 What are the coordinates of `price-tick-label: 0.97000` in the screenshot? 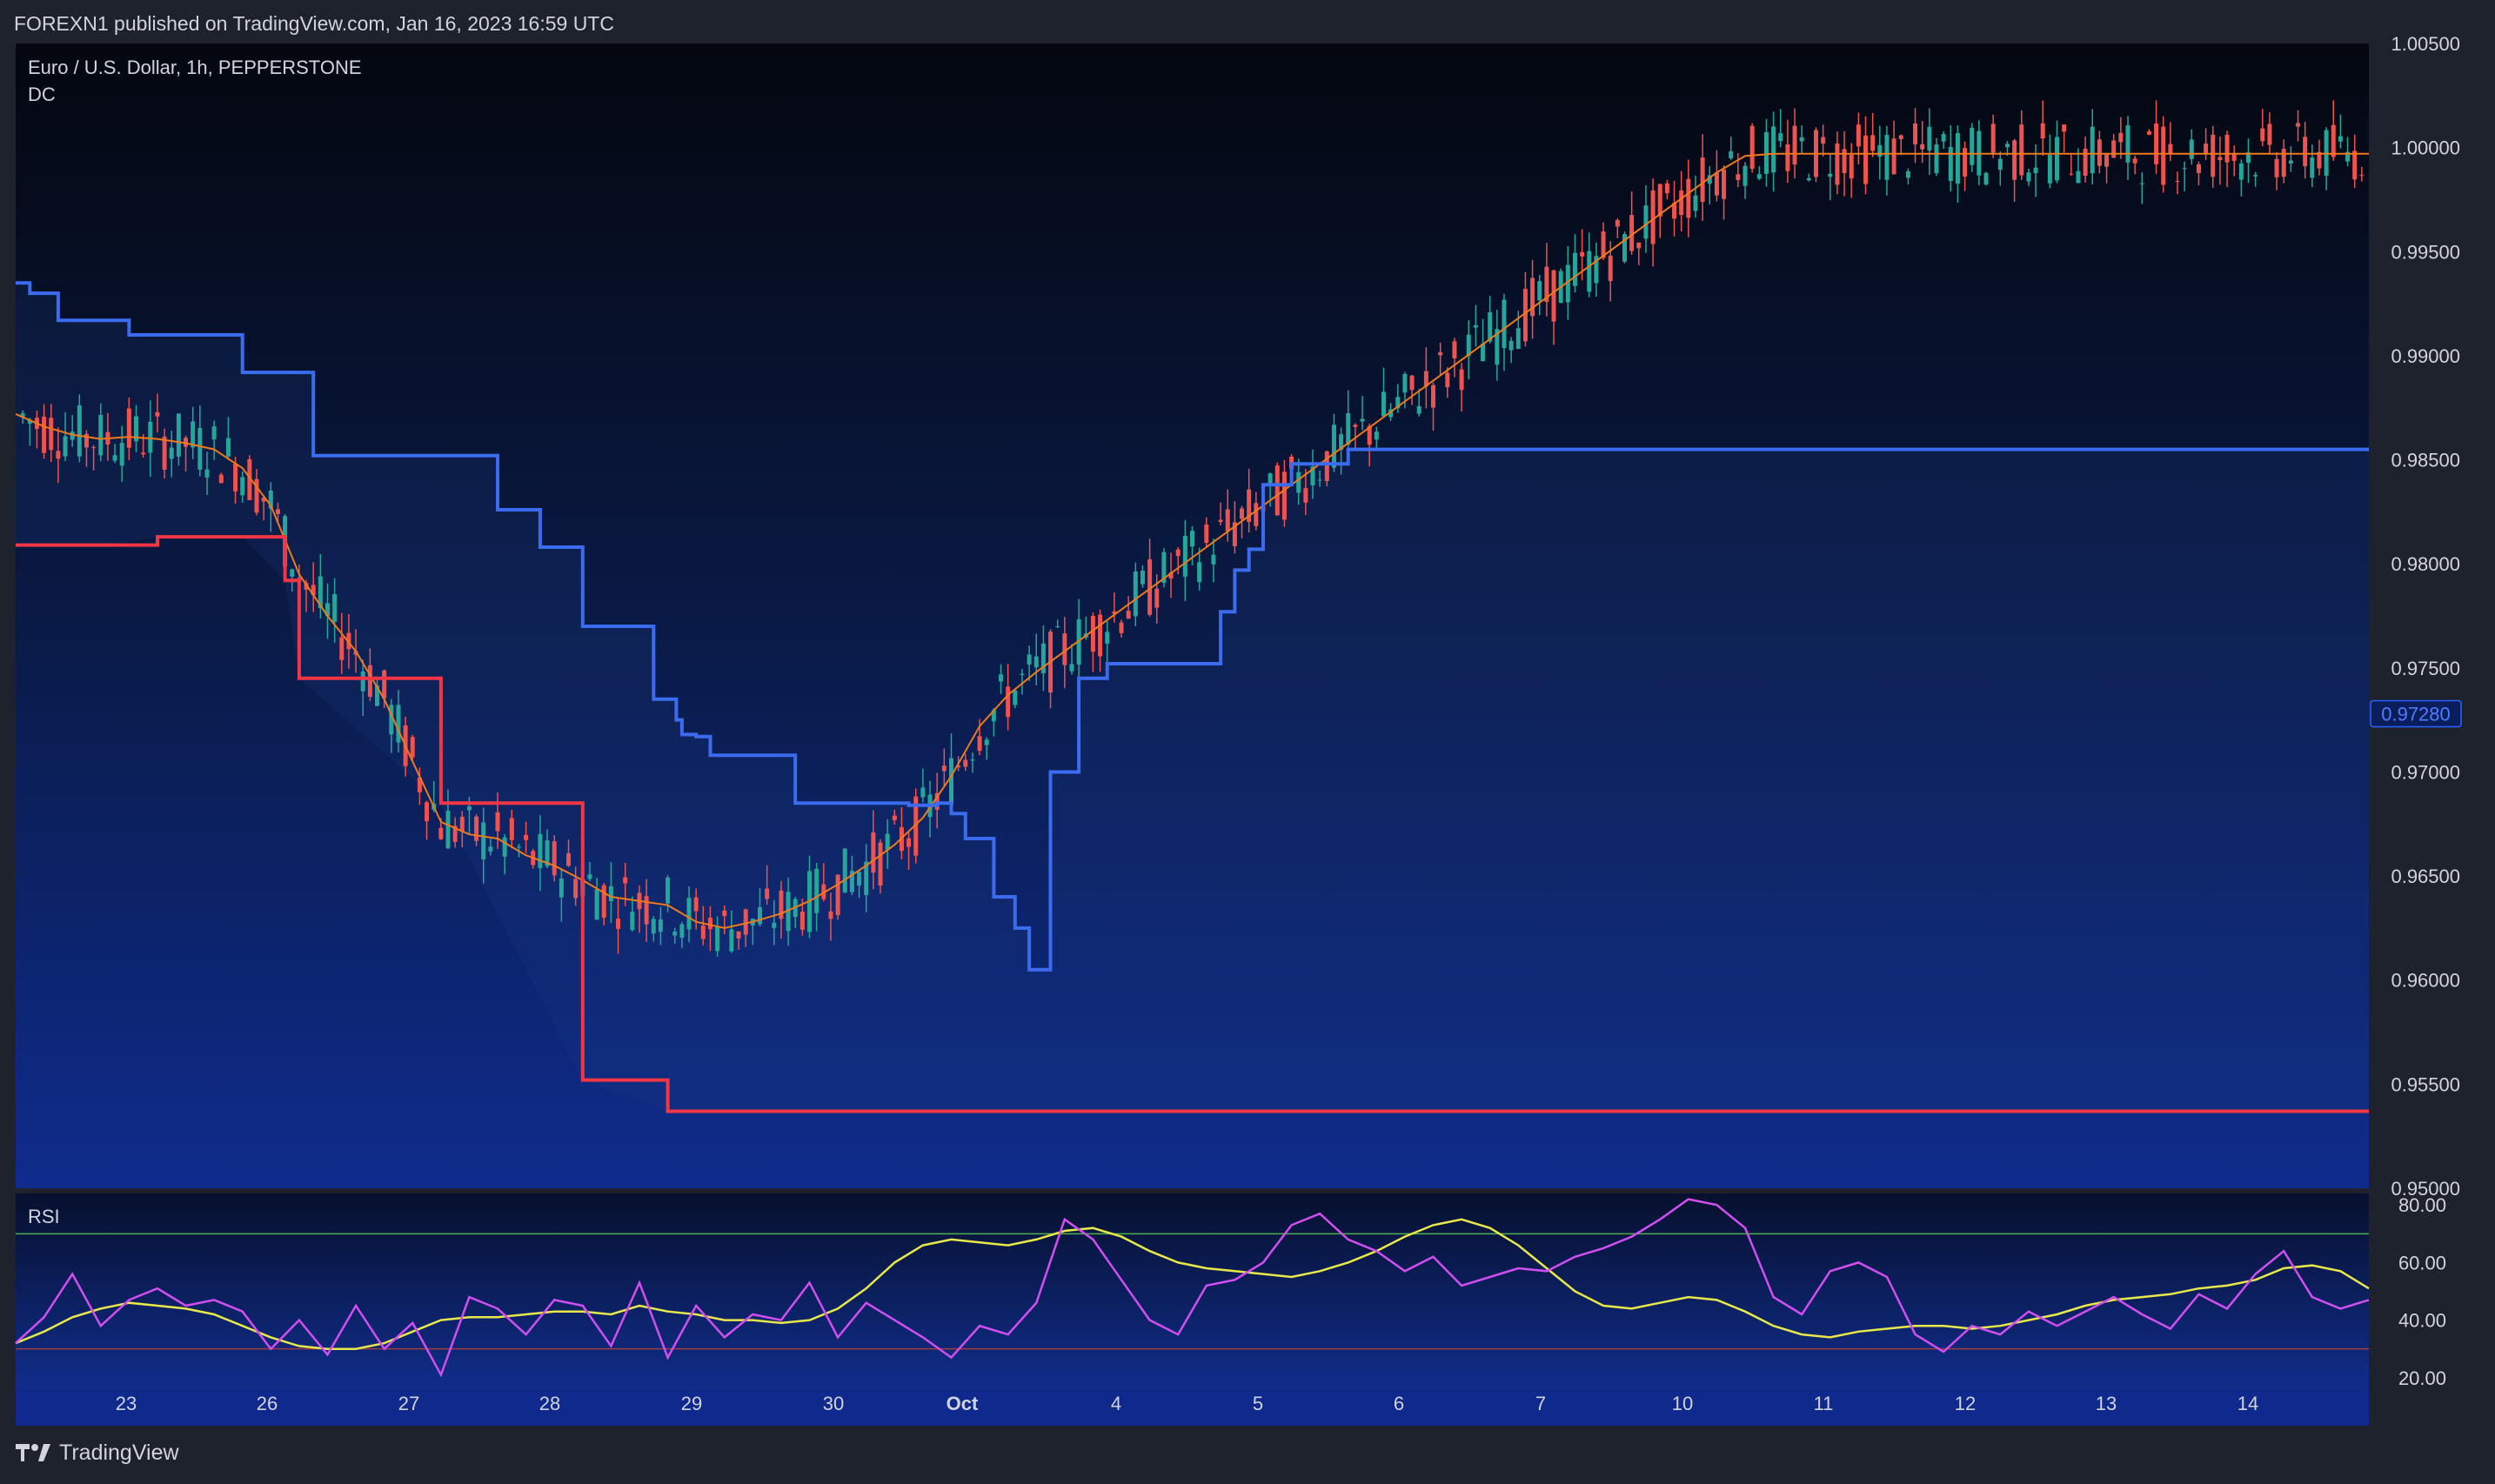 It's located at (2425, 772).